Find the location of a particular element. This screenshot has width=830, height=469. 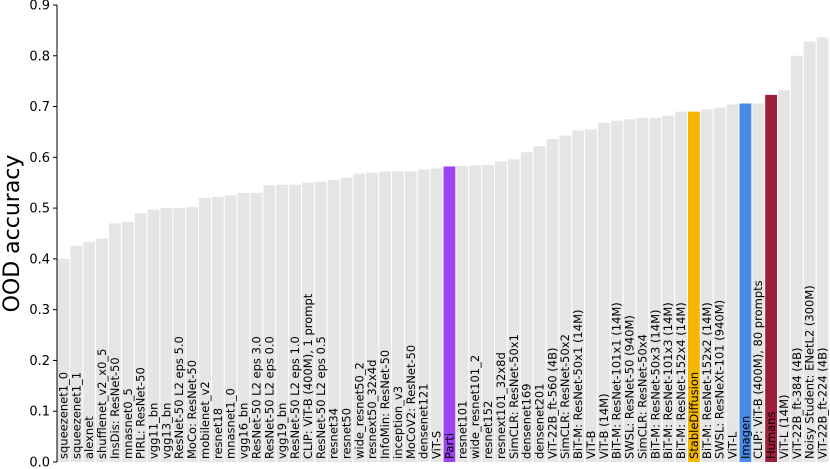

category-label: vgg11_bn is located at coordinates (154, 431).